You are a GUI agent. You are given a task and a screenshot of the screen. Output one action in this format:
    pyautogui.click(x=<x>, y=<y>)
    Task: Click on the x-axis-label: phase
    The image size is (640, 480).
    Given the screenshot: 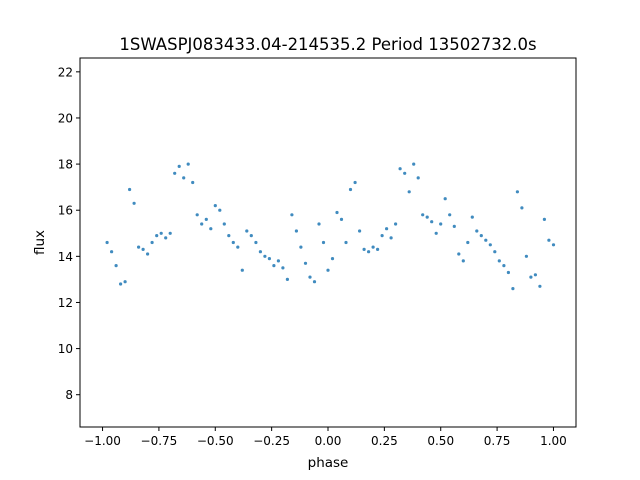 What is the action you would take?
    pyautogui.click(x=328, y=463)
    